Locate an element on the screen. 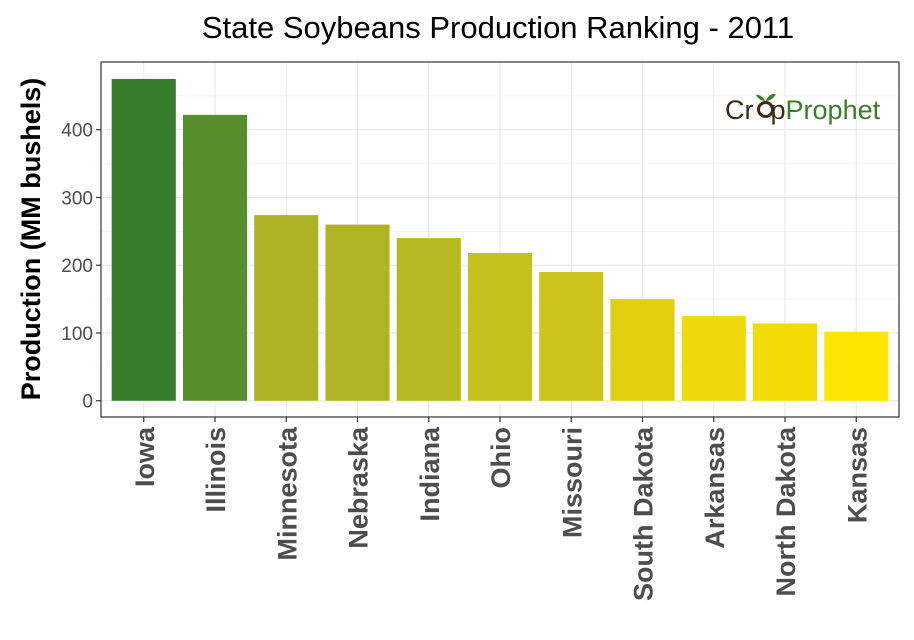 Image resolution: width=914 pixels, height=640 pixels. logo-sprout-leaf-icon is located at coordinates (766, 97).